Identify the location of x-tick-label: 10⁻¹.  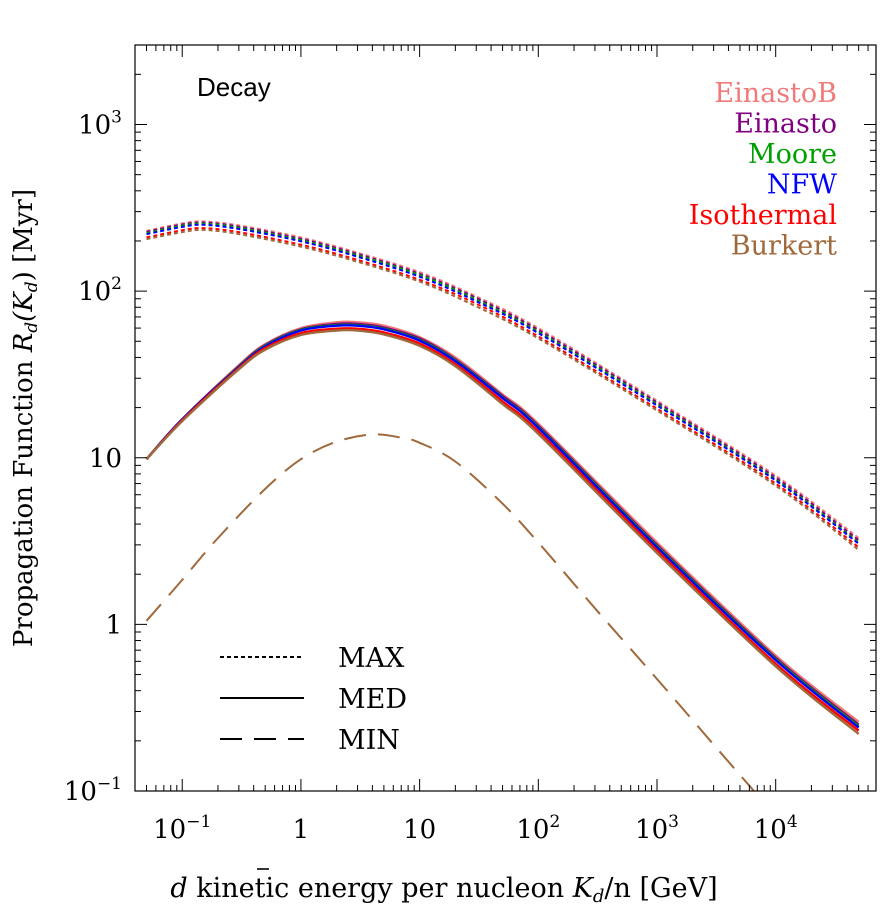
(182, 828).